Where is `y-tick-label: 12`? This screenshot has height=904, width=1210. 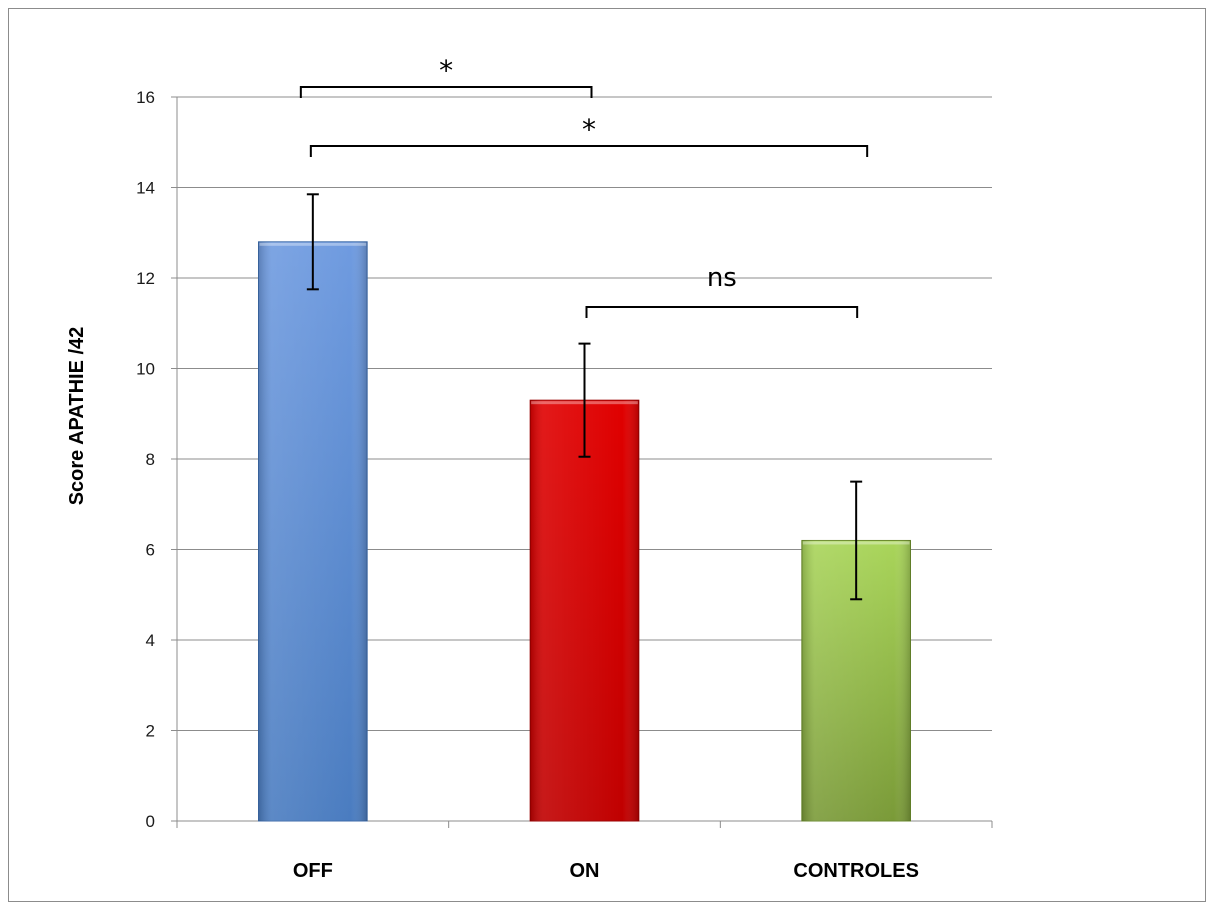
y-tick-label: 12 is located at coordinates (145, 278).